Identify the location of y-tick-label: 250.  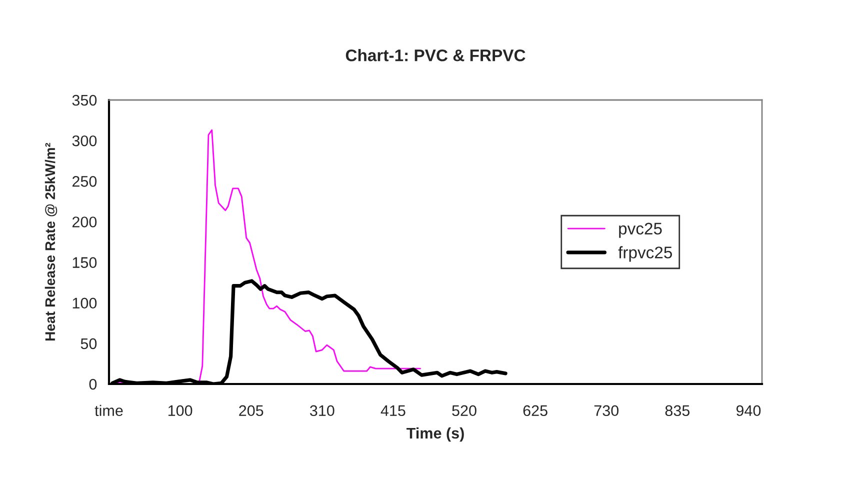
(84, 181).